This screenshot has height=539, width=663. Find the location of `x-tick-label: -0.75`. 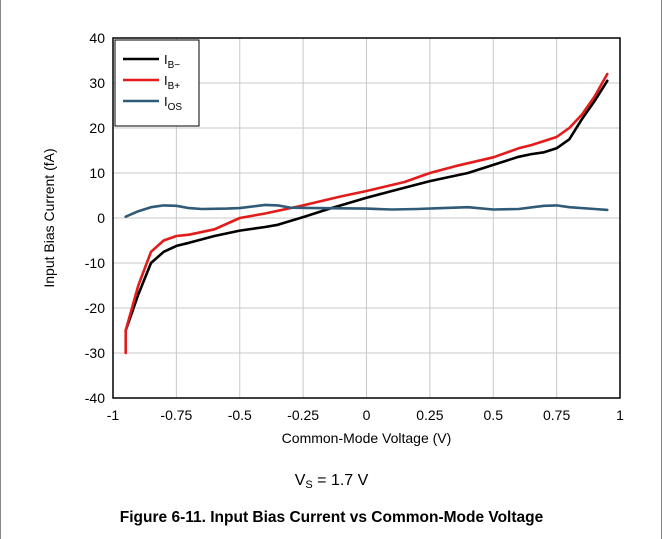

x-tick-label: -0.75 is located at coordinates (176, 415).